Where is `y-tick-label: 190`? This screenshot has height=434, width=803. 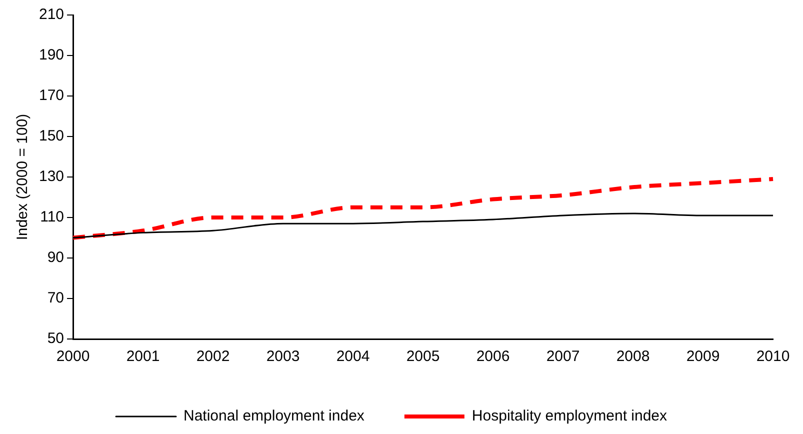
y-tick-label: 190 is located at coordinates (51, 55).